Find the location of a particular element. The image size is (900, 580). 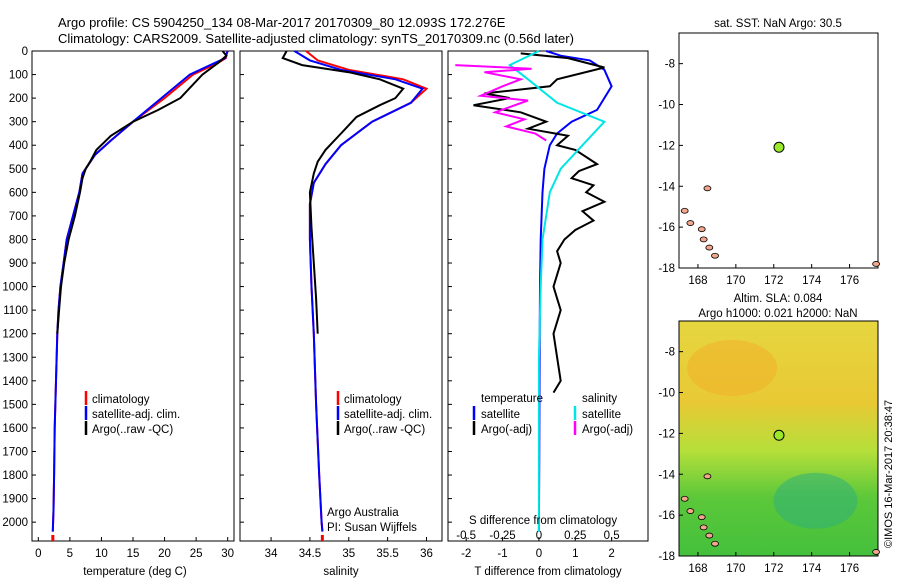

temperature-x-label: temperature (deg C) is located at coordinates (135, 572).